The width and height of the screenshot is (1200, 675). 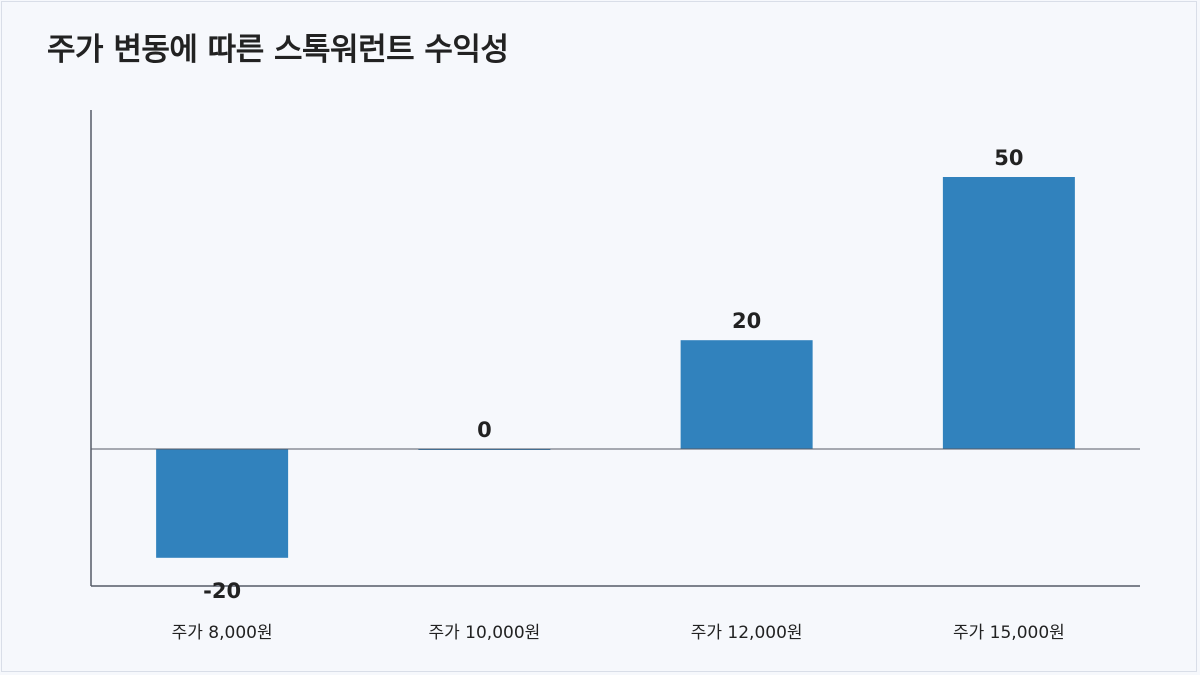 I want to click on category-label-1: 주가 8,000원, so click(x=222, y=633).